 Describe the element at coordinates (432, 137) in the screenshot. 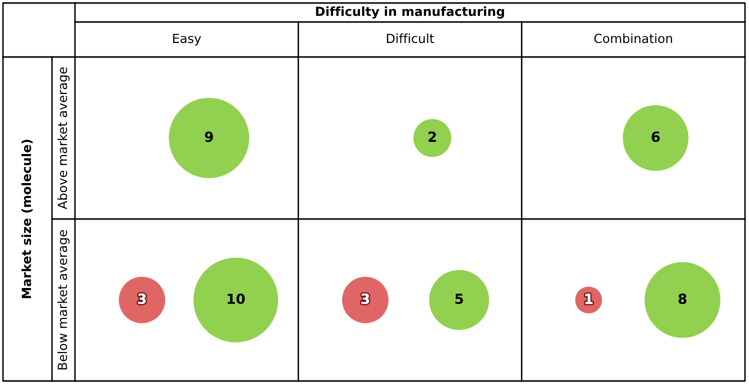

I see `data-label: 2` at that location.